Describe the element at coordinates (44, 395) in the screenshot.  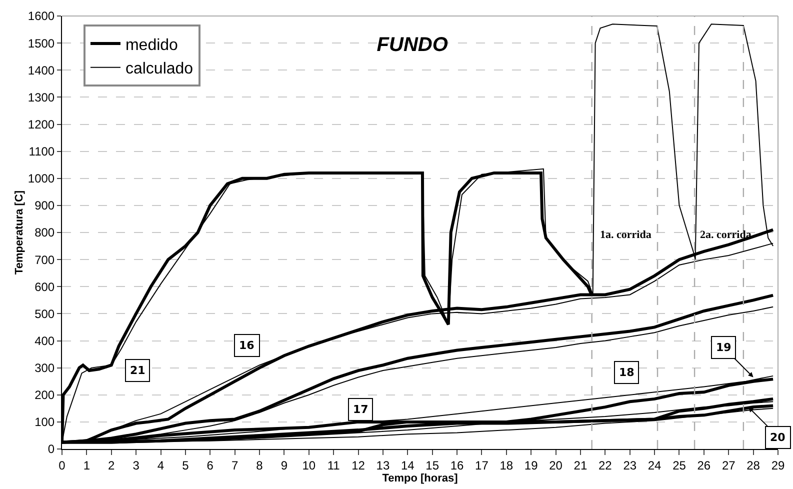
I see `y-tick-label: 200` at that location.